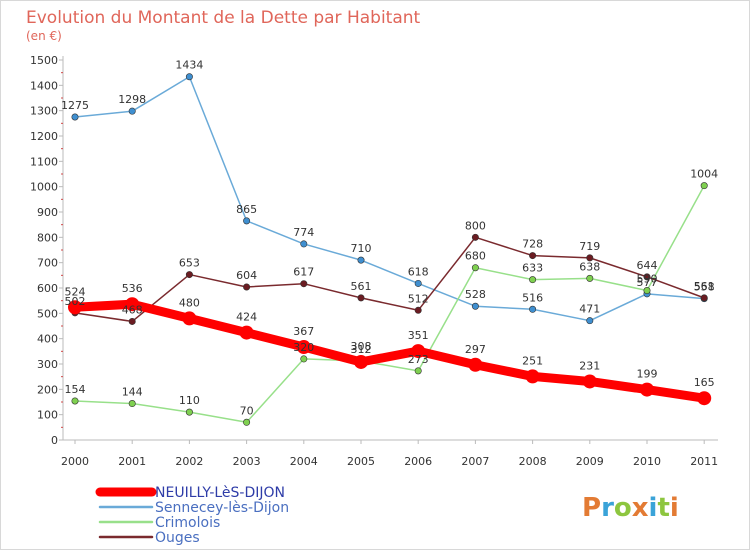  What do you see at coordinates (589, 309) in the screenshot?
I see `data-label: 471` at bounding box center [589, 309].